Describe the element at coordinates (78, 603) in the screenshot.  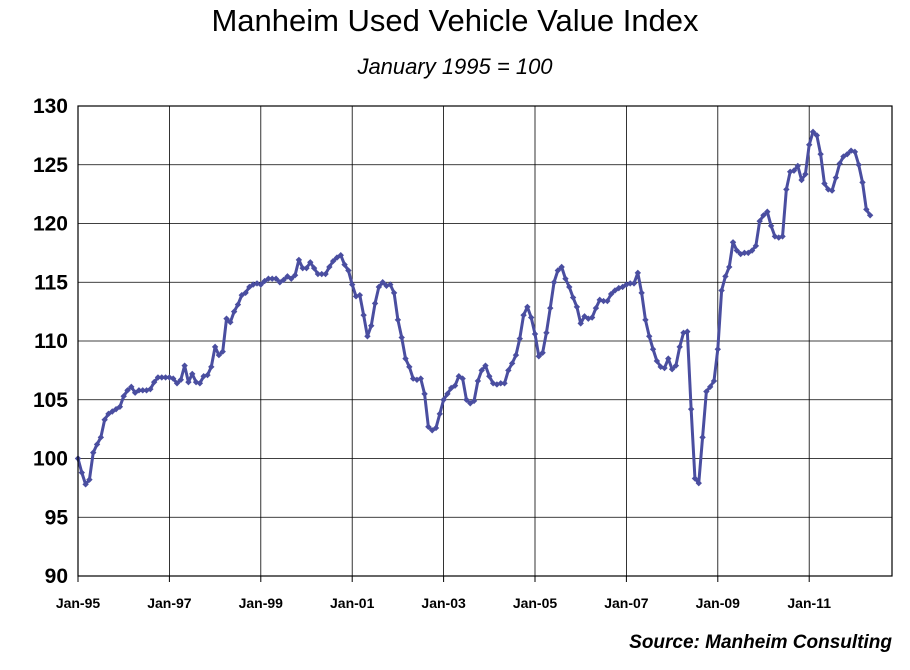
I see `x-tick-label: Jan-95` at that location.